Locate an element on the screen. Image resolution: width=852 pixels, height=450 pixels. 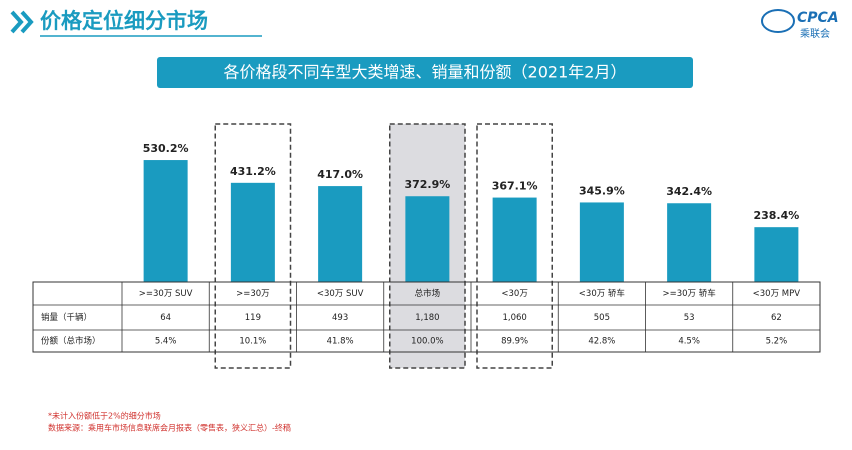
table-cell: 119 is located at coordinates (253, 318).